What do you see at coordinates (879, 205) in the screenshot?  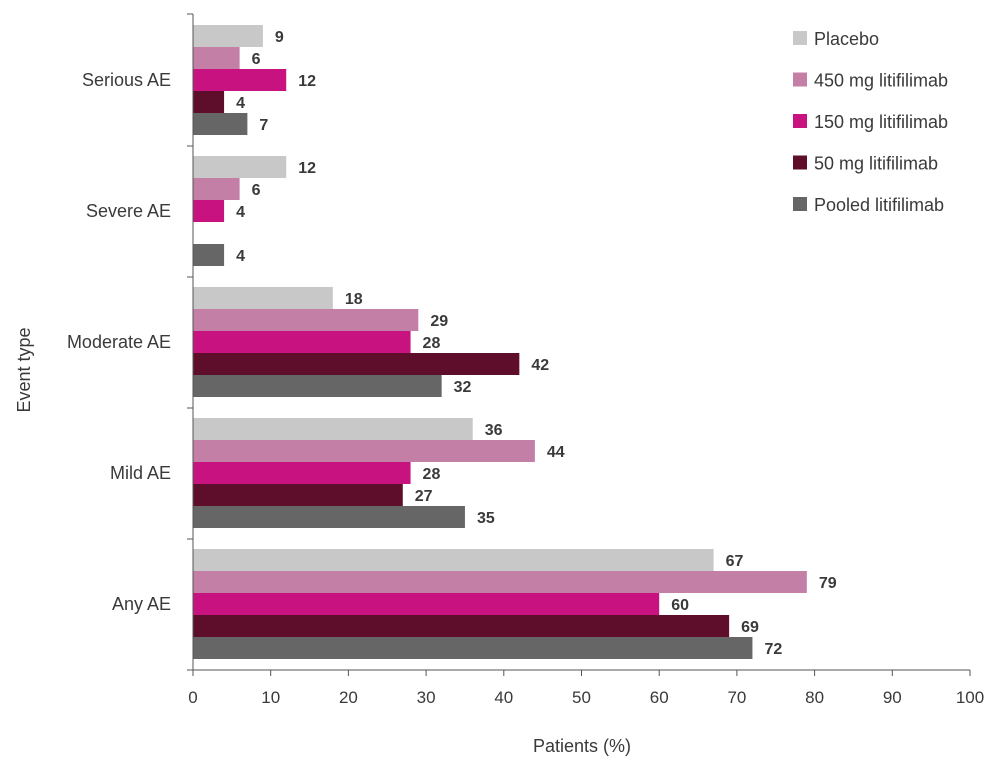 I see `legend-label-4: Pooled litifilimab` at bounding box center [879, 205].